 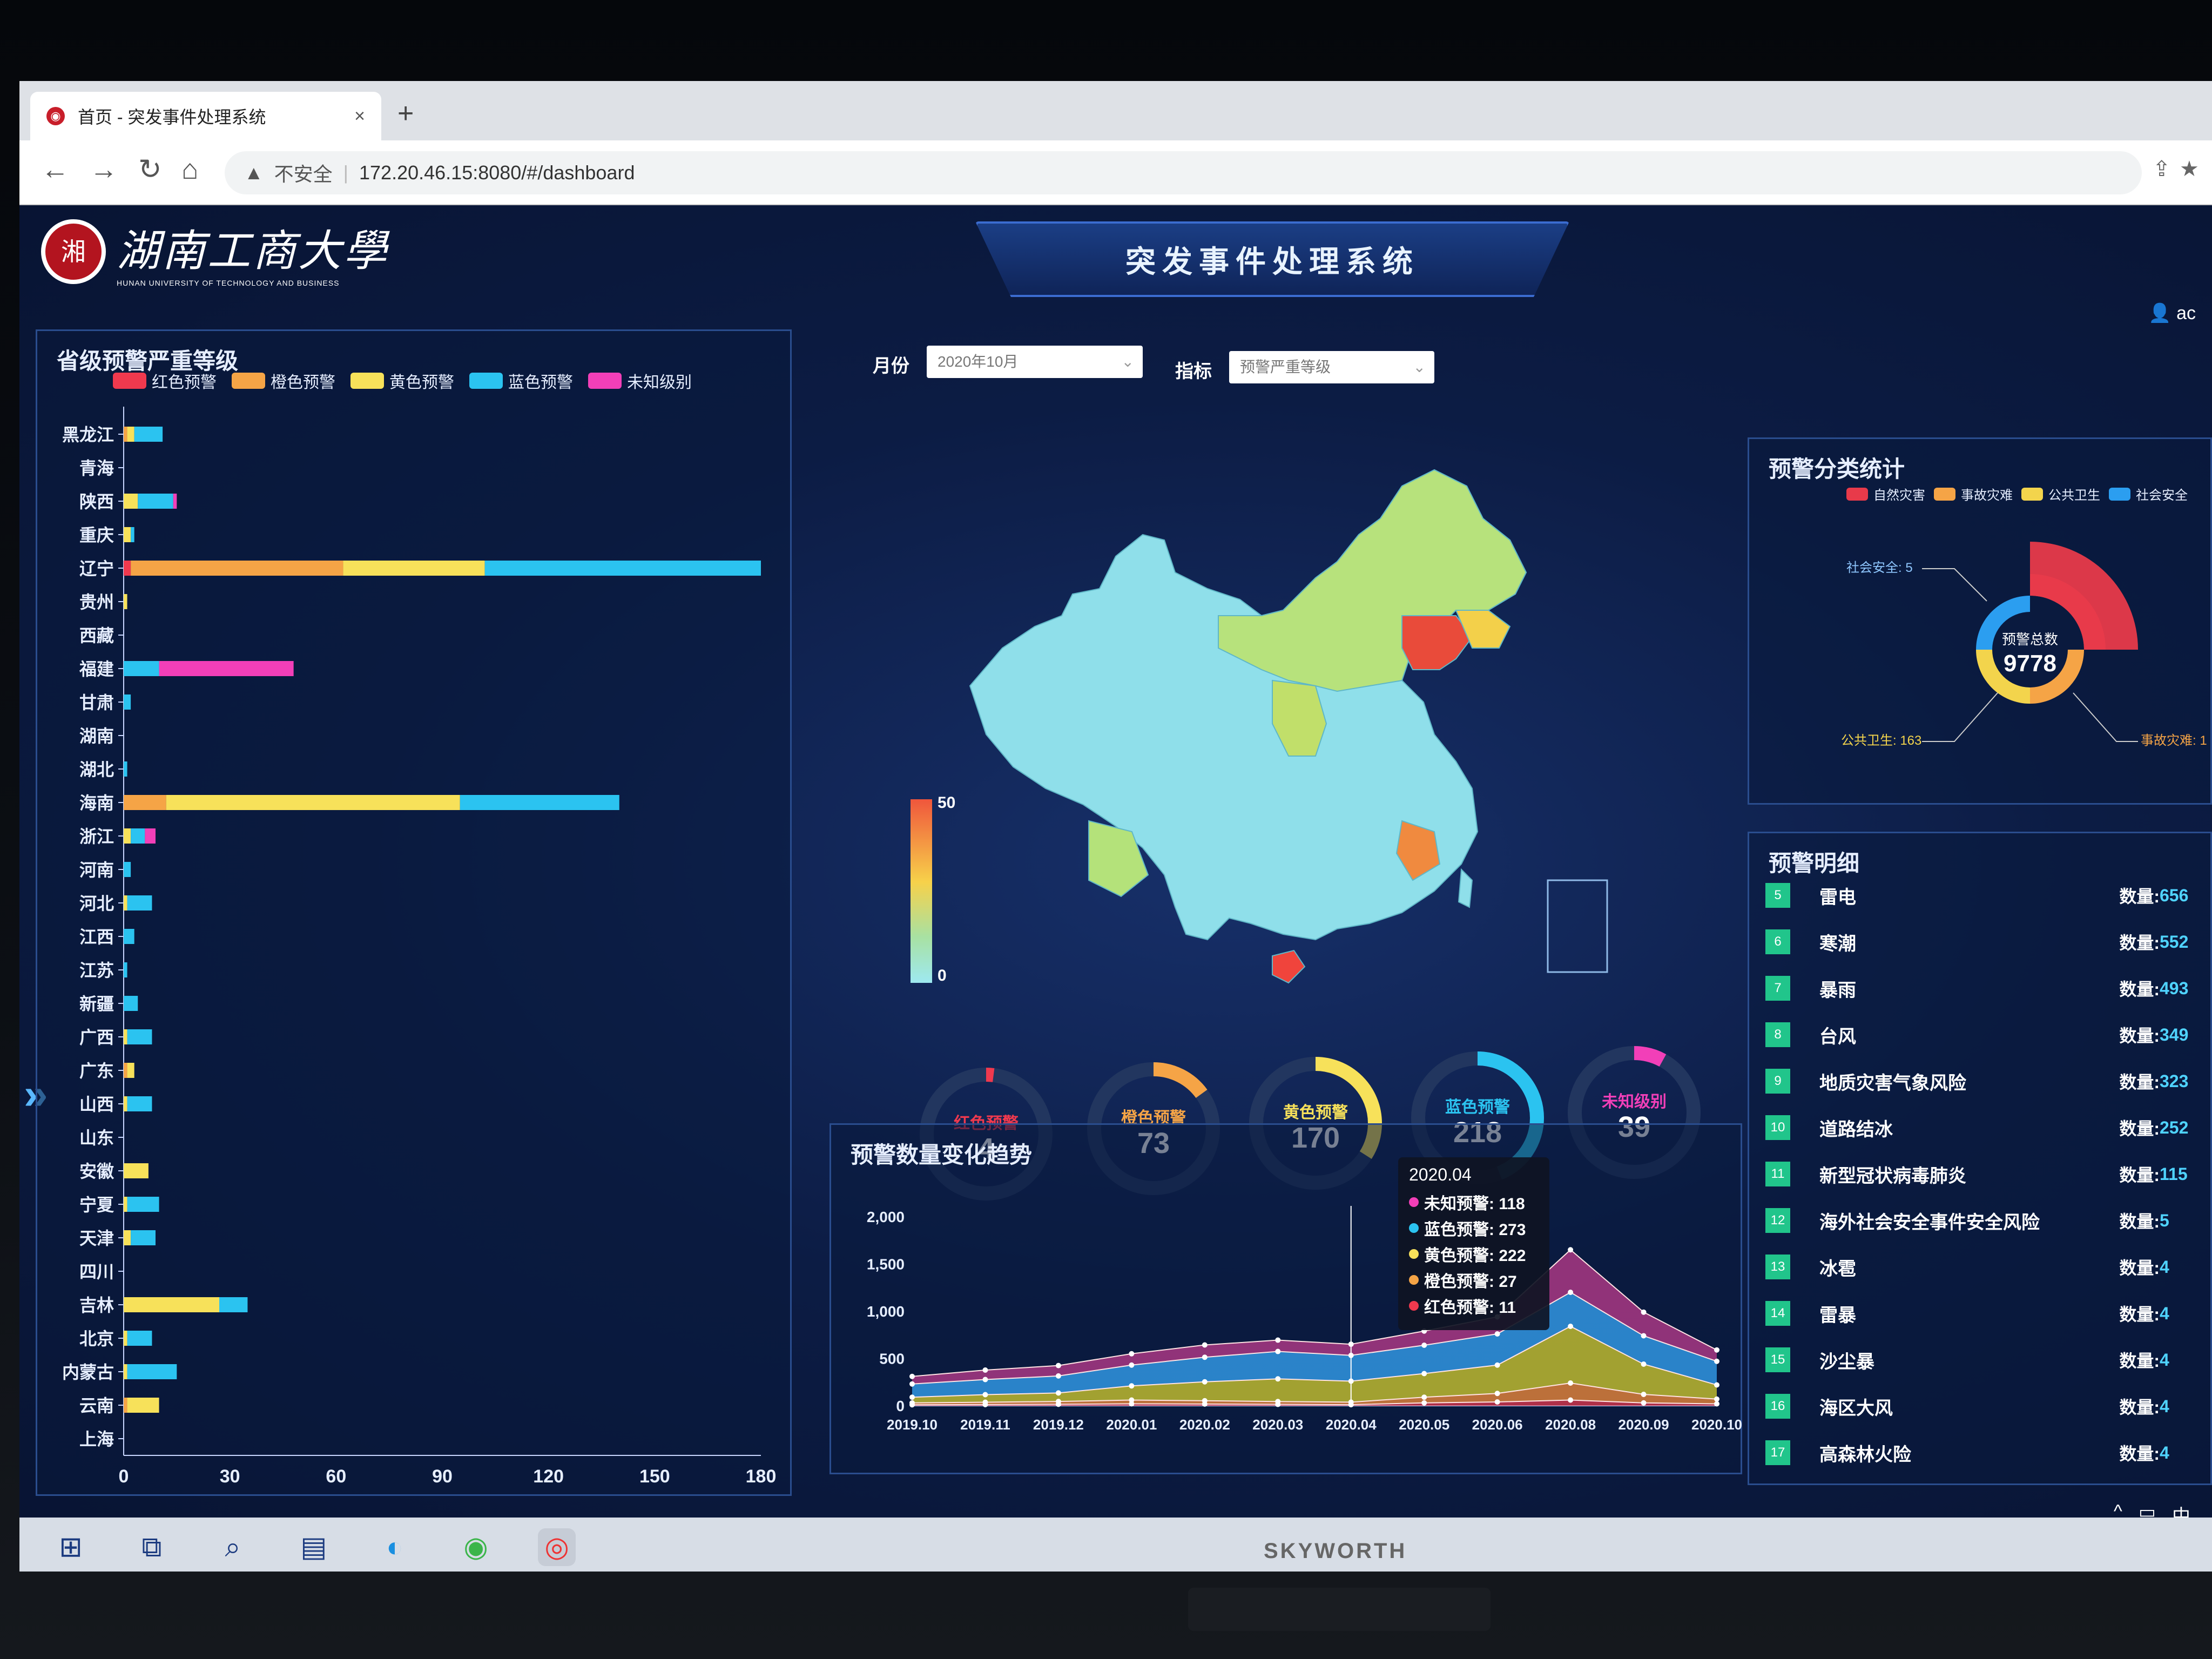 I want to click on china-map, so click(x=1289, y=724).